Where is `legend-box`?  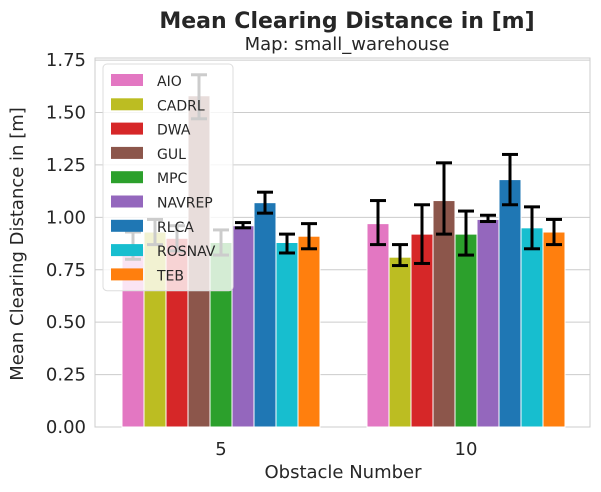
legend-box is located at coordinates (168, 177).